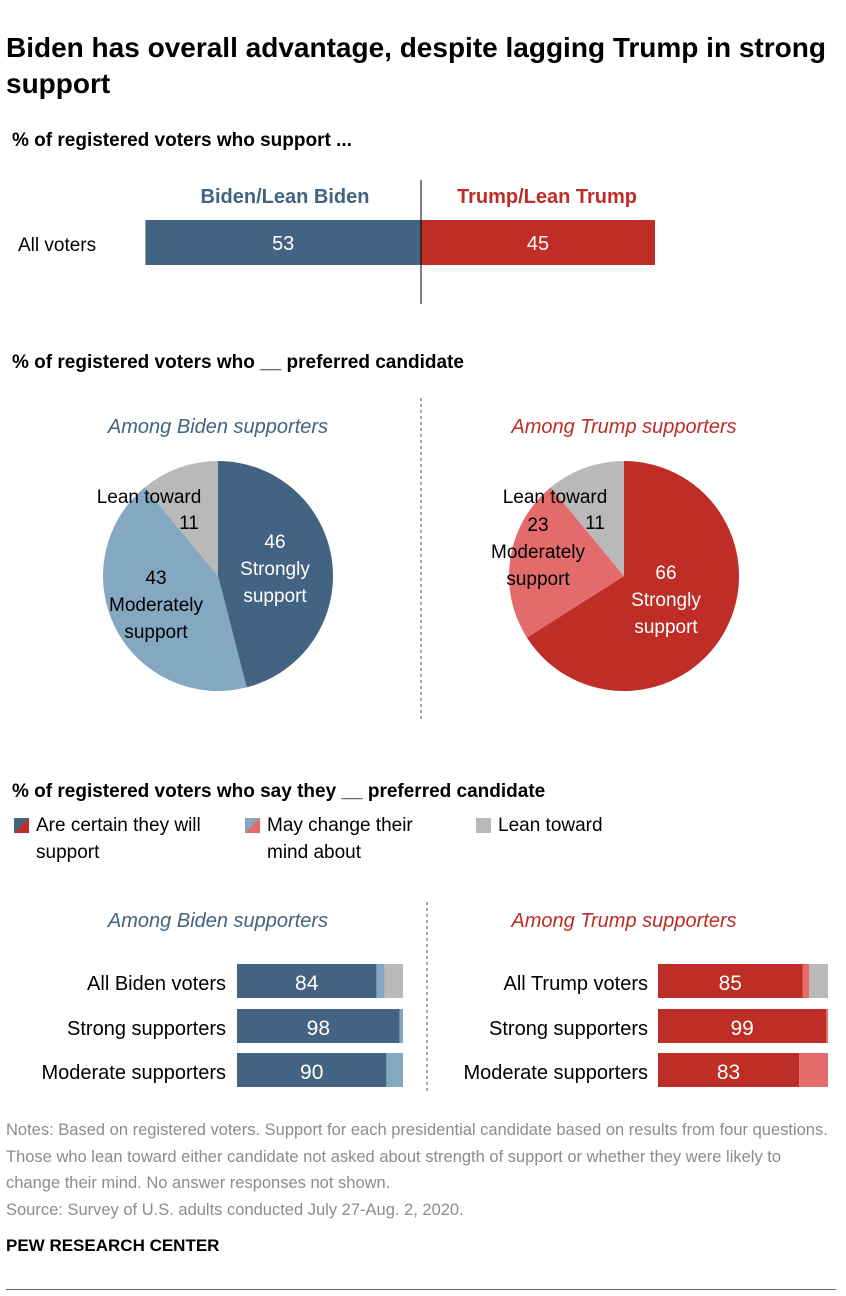 Image resolution: width=846 pixels, height=1296 pixels. Describe the element at coordinates (665, 573) in the screenshot. I see `pie-value: 66` at that location.